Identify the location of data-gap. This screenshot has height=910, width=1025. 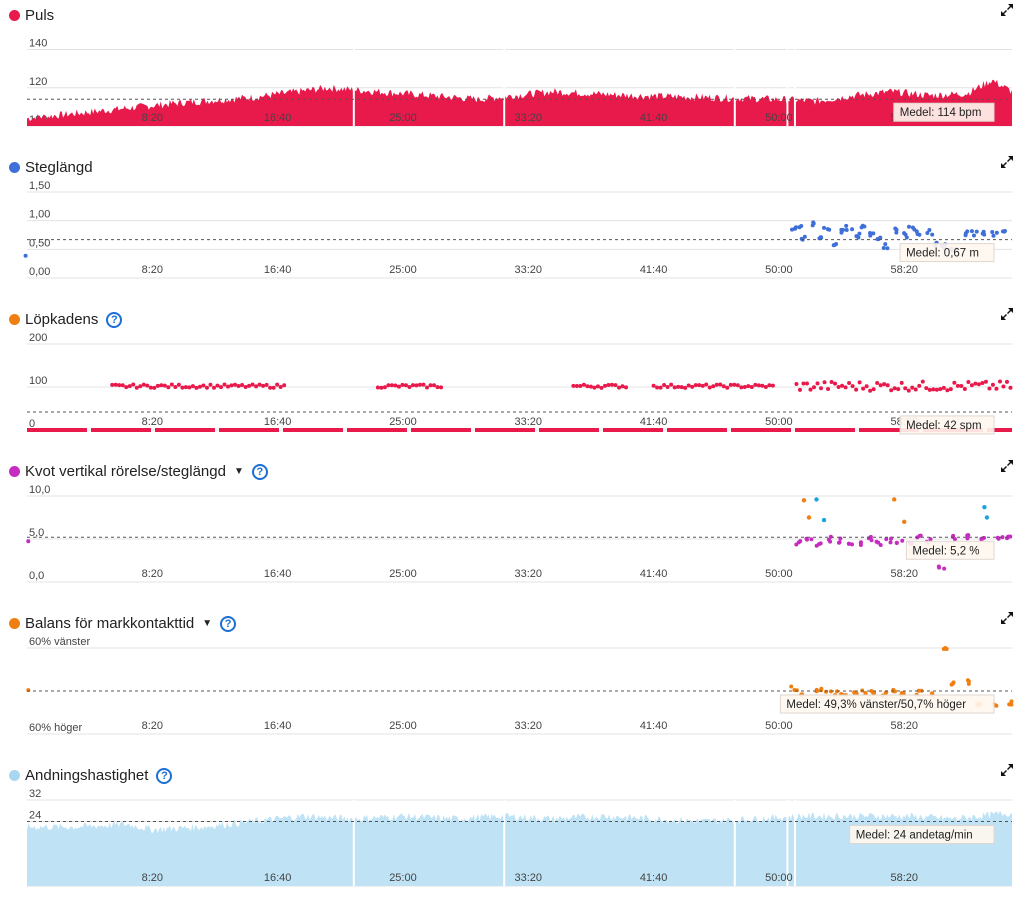
(504, 83).